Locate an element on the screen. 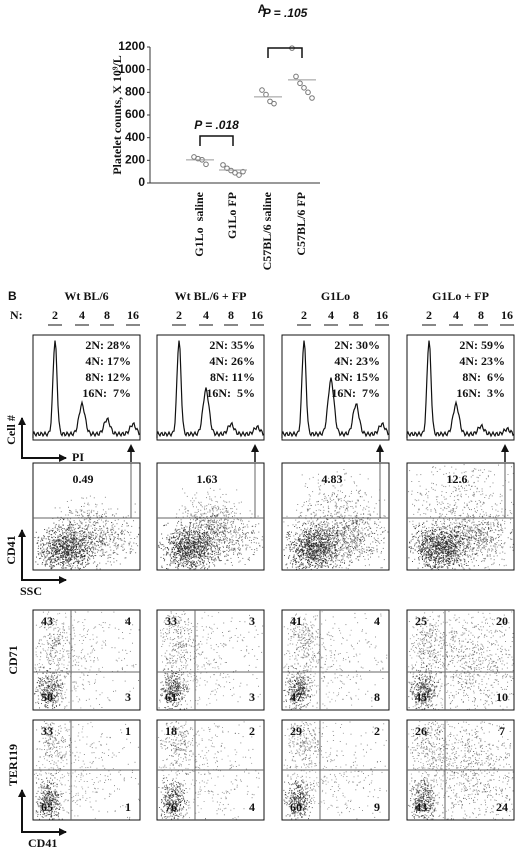  ploidy-tick: 2 is located at coordinates (179, 315).